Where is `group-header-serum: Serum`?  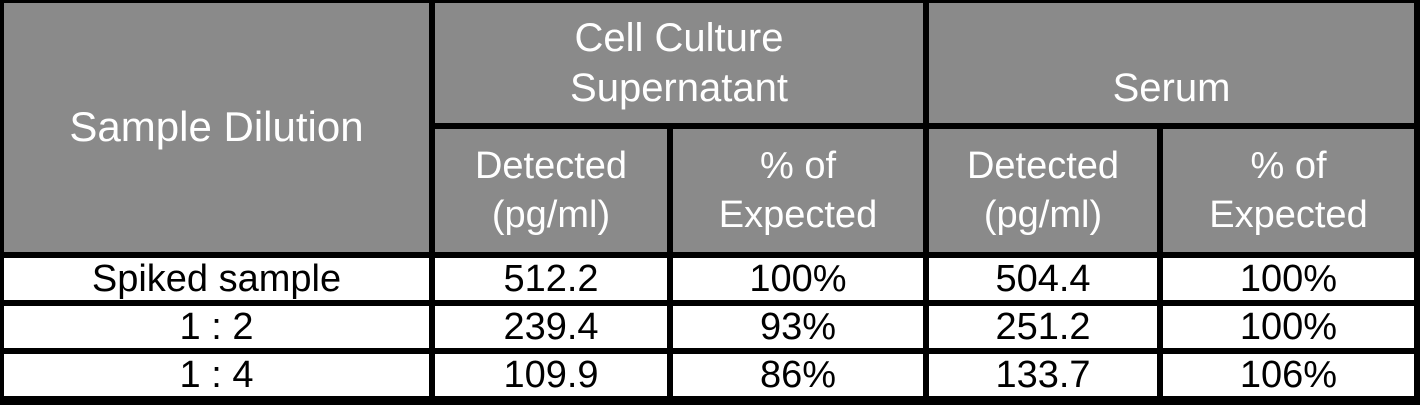
group-header-serum: Serum is located at coordinates (1171, 63).